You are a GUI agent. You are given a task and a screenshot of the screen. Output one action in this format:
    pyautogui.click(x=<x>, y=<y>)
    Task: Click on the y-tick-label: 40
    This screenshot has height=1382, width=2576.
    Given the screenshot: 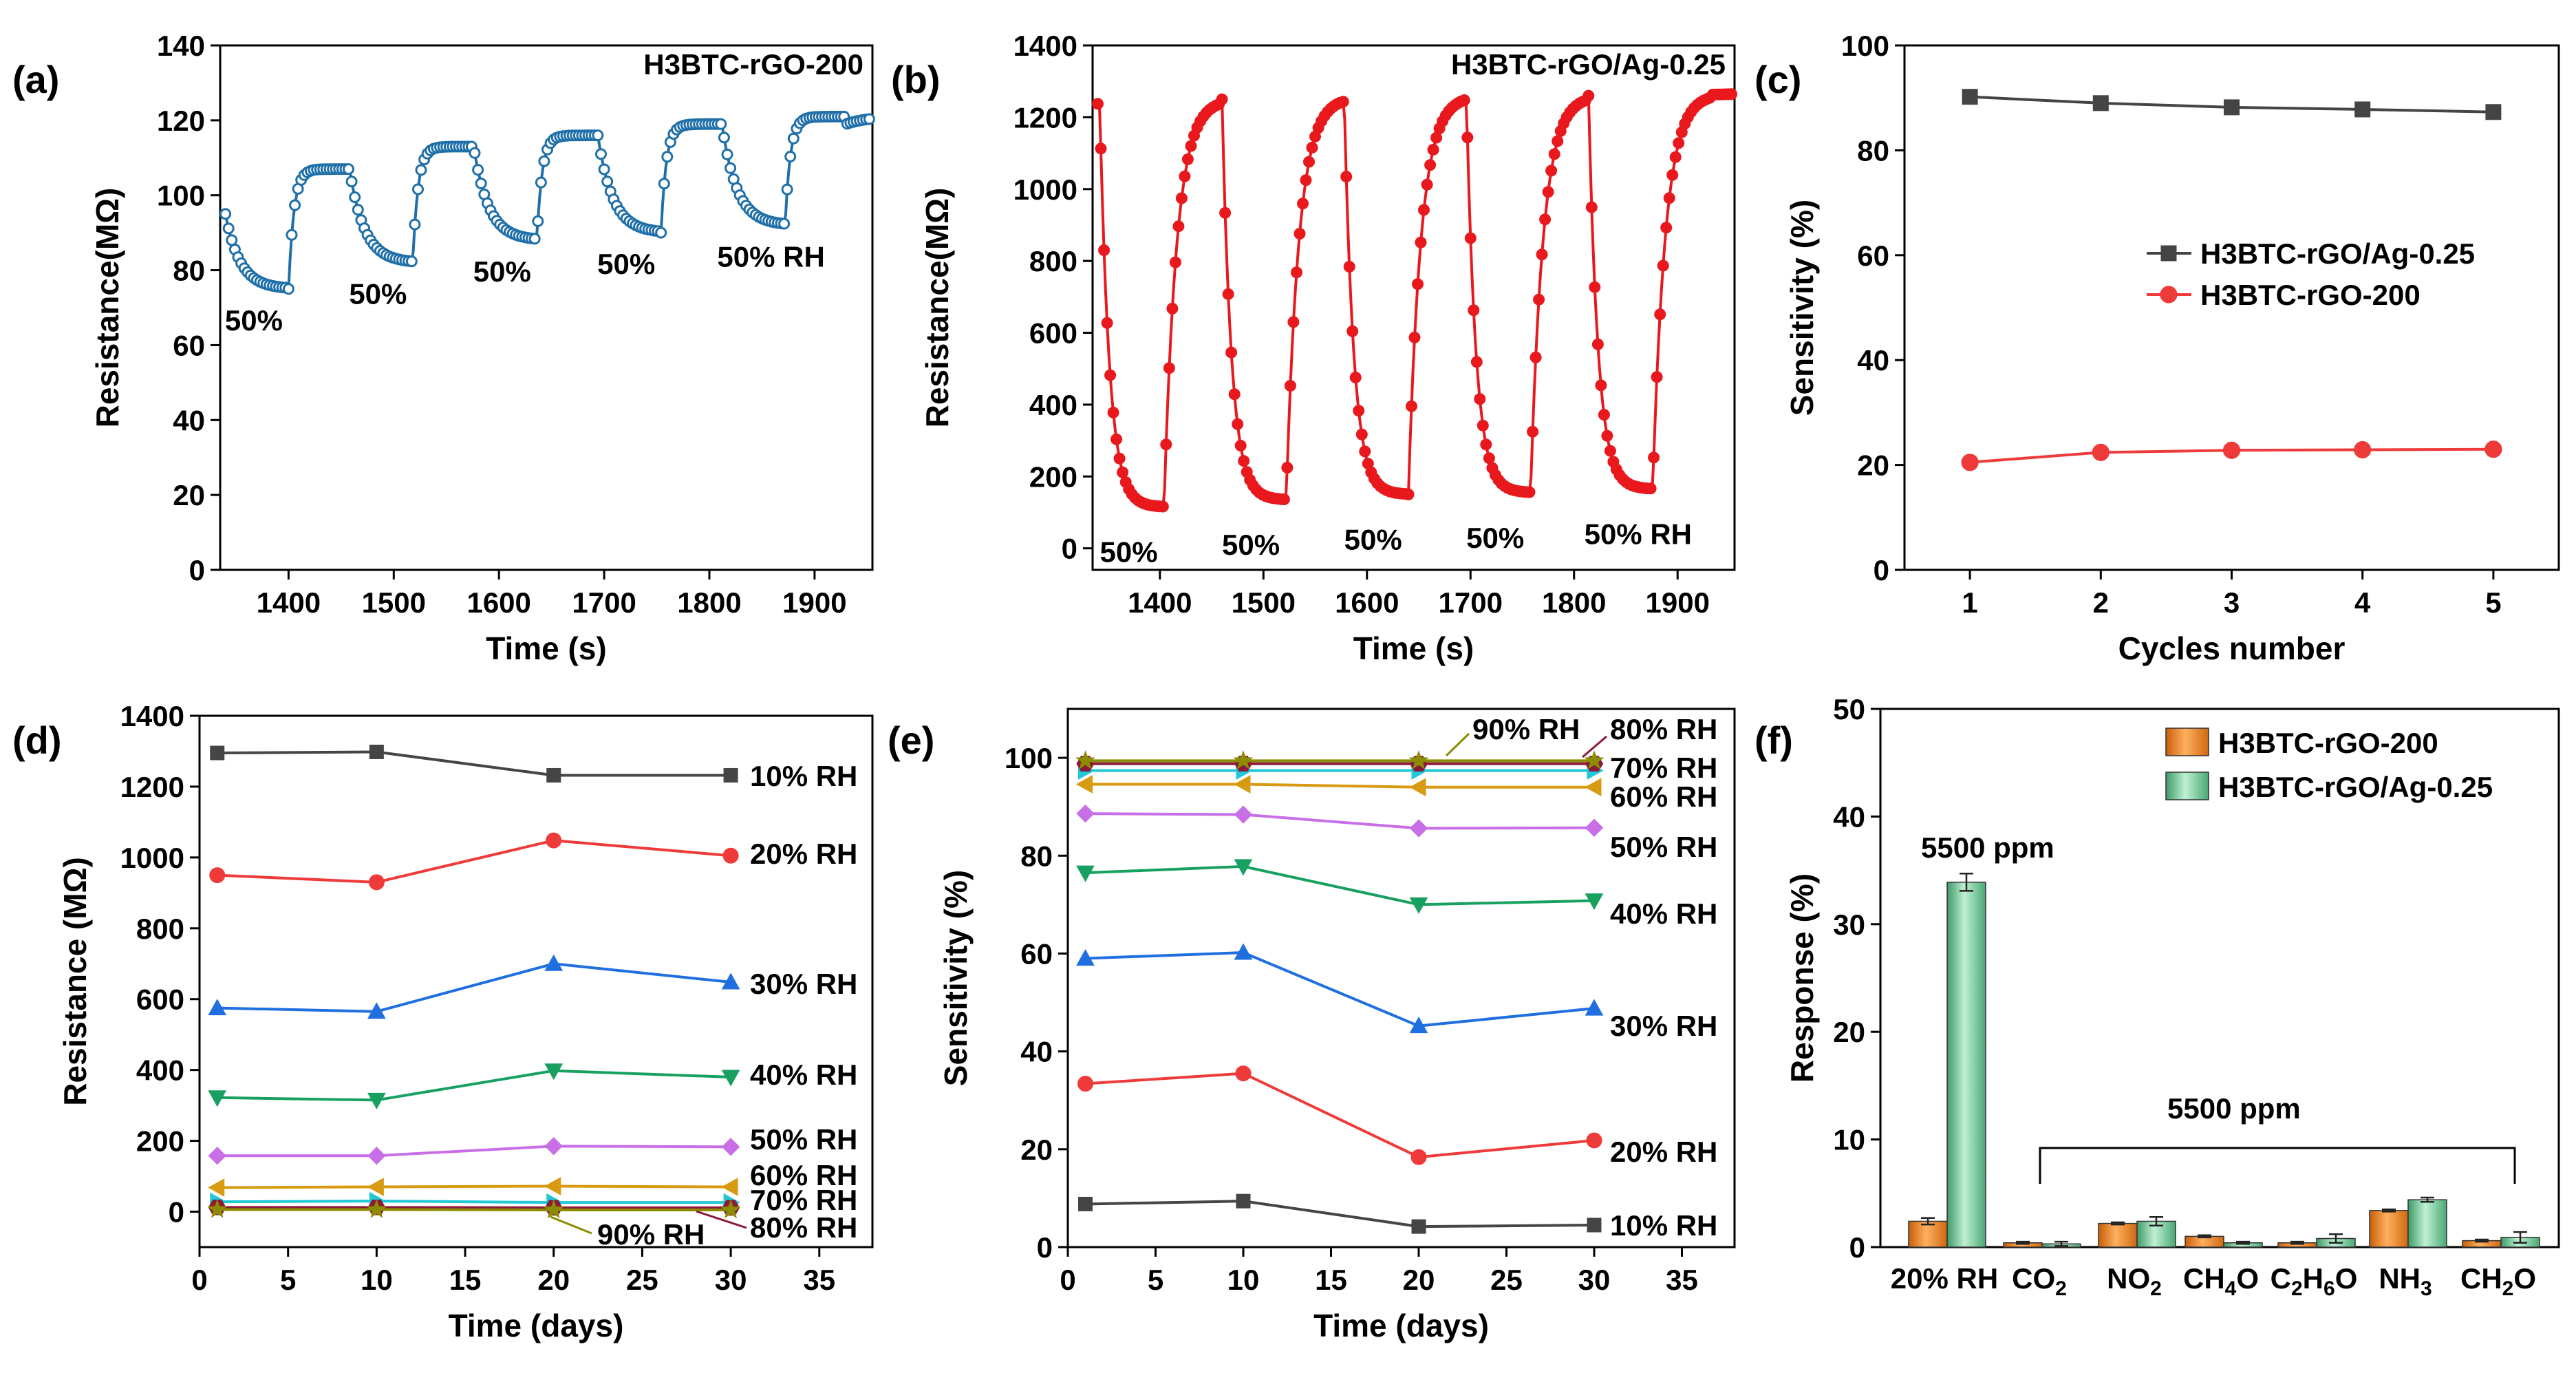 What is the action you would take?
    pyautogui.click(x=1036, y=1052)
    